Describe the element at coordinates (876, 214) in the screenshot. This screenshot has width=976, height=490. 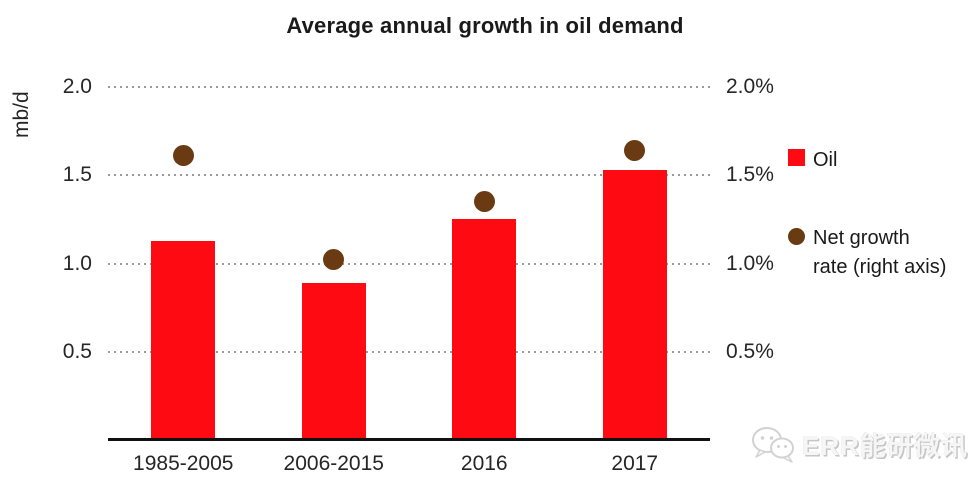
I see `legend: Oil Net growth rate (right axis)` at that location.